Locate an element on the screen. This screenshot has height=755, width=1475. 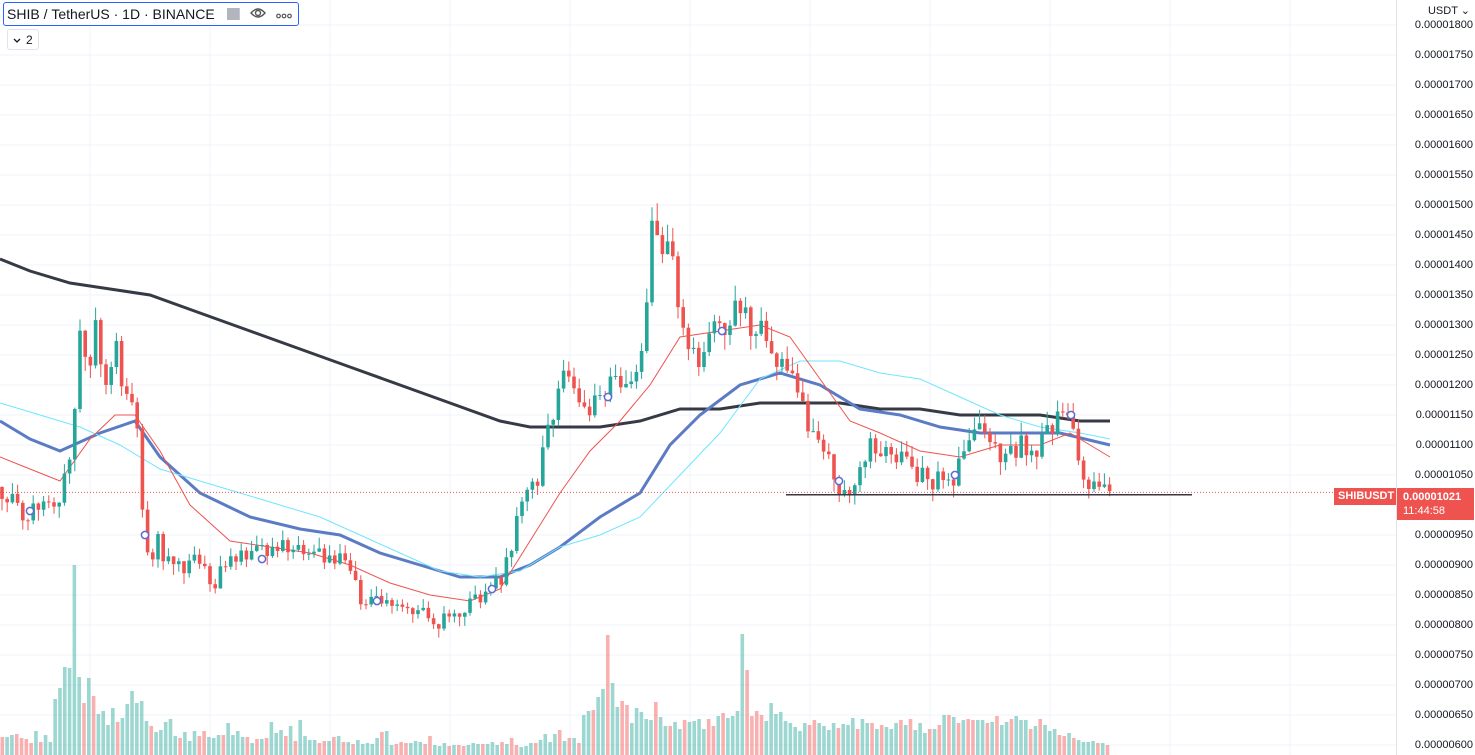
symbol-name: SHIB is located at coordinates (23, 14).